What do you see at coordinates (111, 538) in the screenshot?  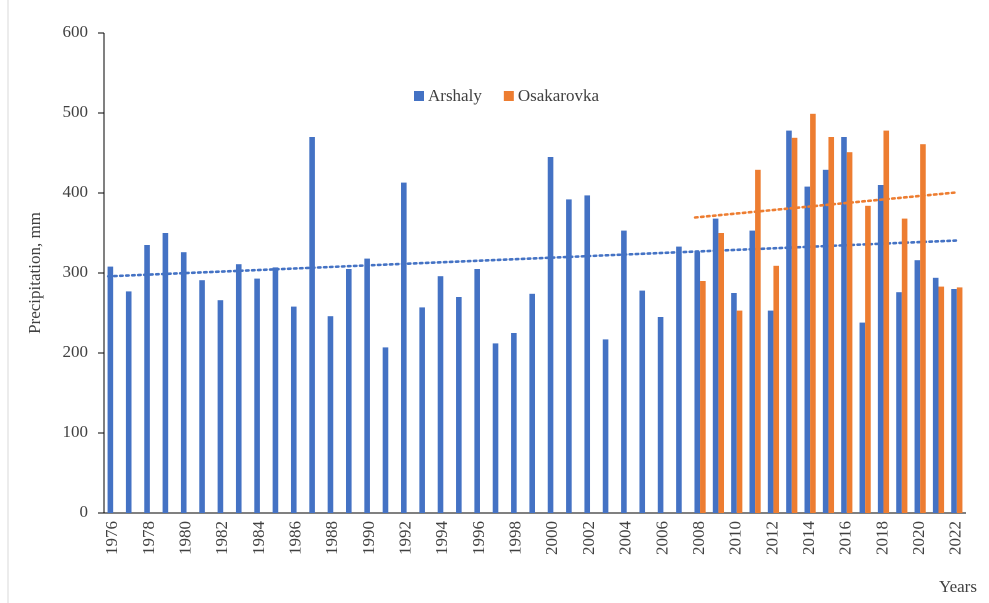 I see `x-tick-label: 1976` at bounding box center [111, 538].